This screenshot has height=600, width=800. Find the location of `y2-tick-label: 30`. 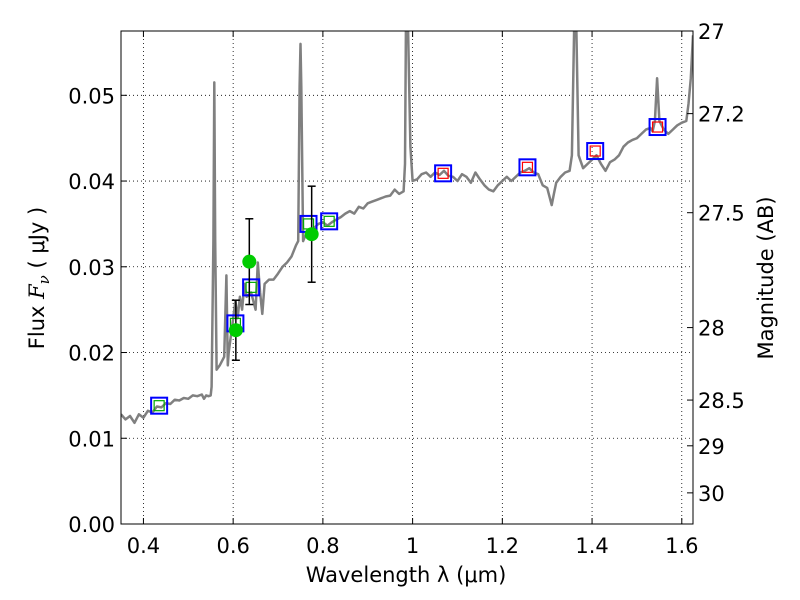

y2-tick-label: 30 is located at coordinates (711, 494).